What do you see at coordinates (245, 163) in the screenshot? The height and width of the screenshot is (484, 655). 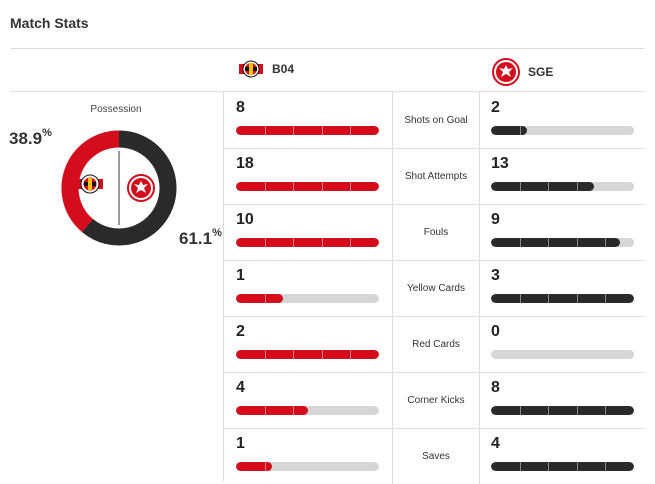 I see `home-stat-value: 18` at bounding box center [245, 163].